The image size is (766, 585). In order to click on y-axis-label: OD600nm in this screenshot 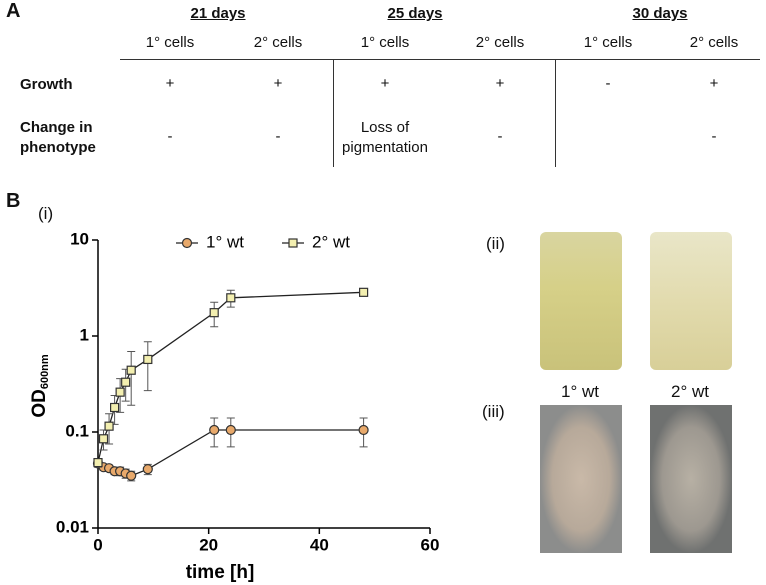, I will do `click(40, 386)`.